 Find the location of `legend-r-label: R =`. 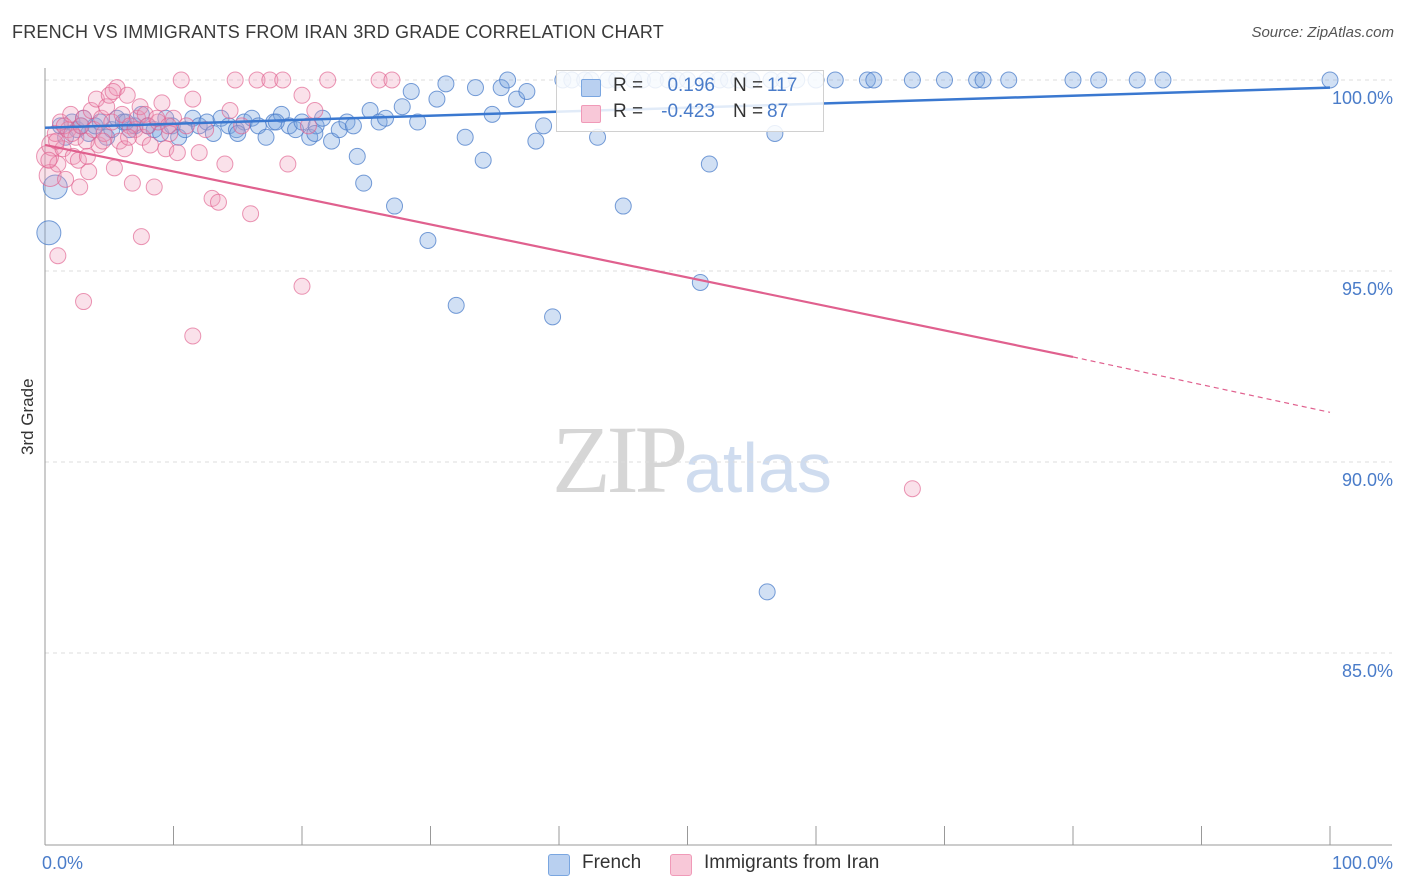

legend-r-label: R = is located at coordinates (628, 111).